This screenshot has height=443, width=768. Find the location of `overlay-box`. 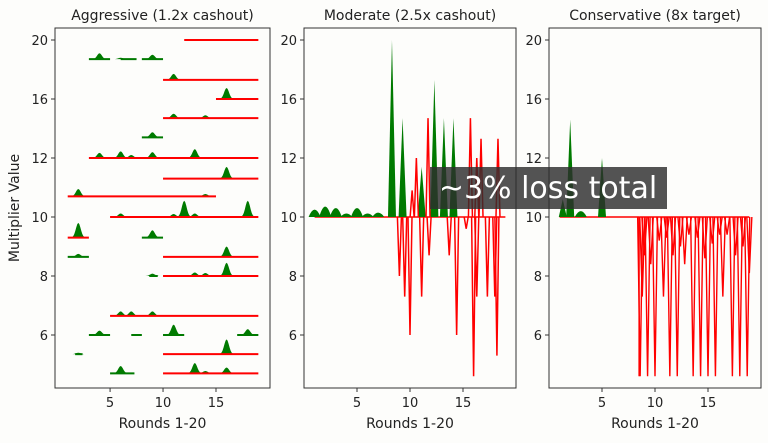

overlay-box is located at coordinates (548, 188).